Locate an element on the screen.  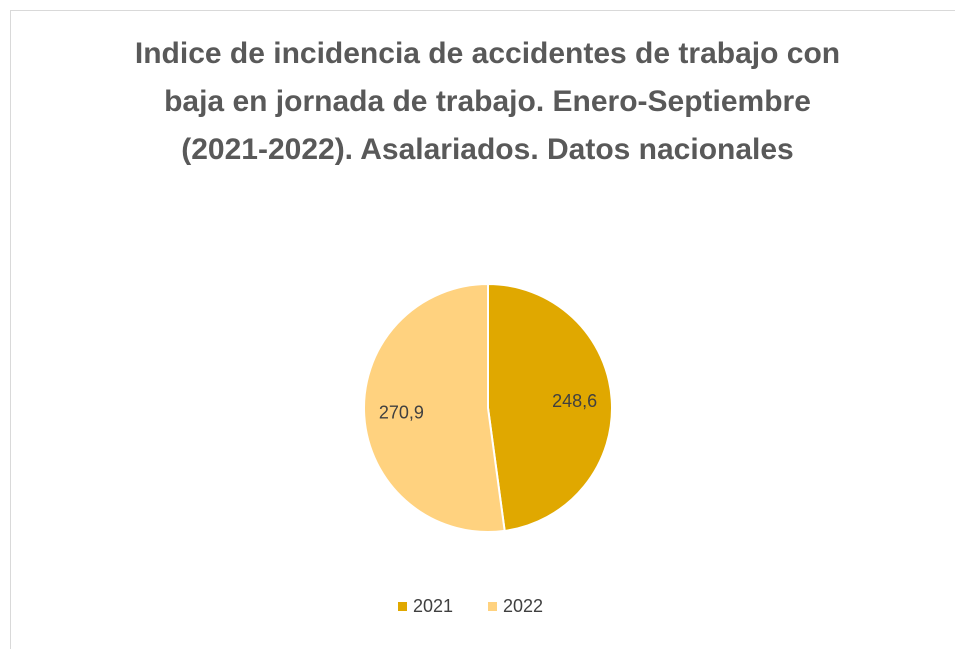
legend-label: 2021 is located at coordinates (433, 606).